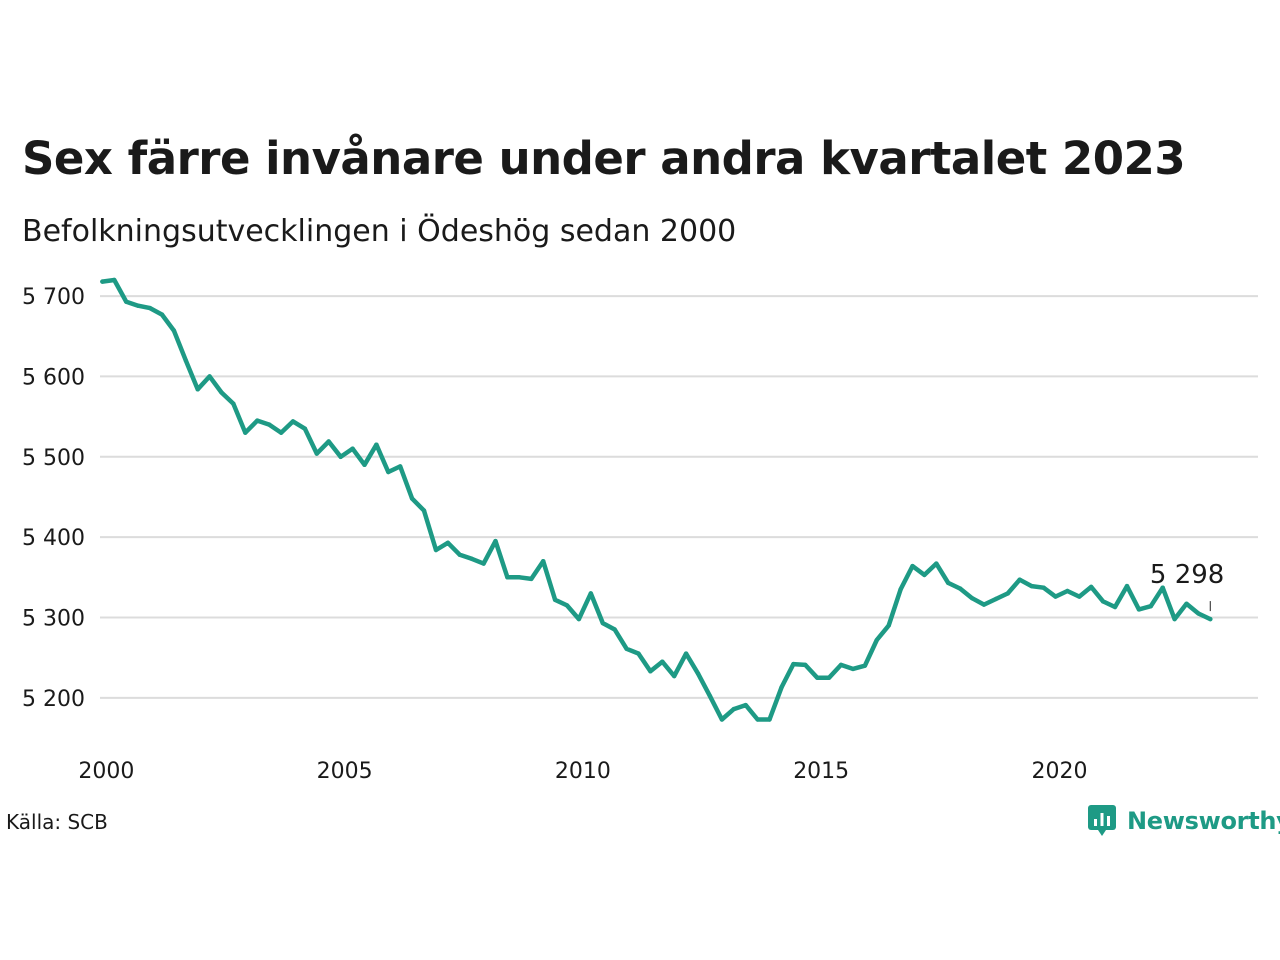 This screenshot has height=960, width=1280. I want to click on x-tick-label: 2020, so click(1059, 771).